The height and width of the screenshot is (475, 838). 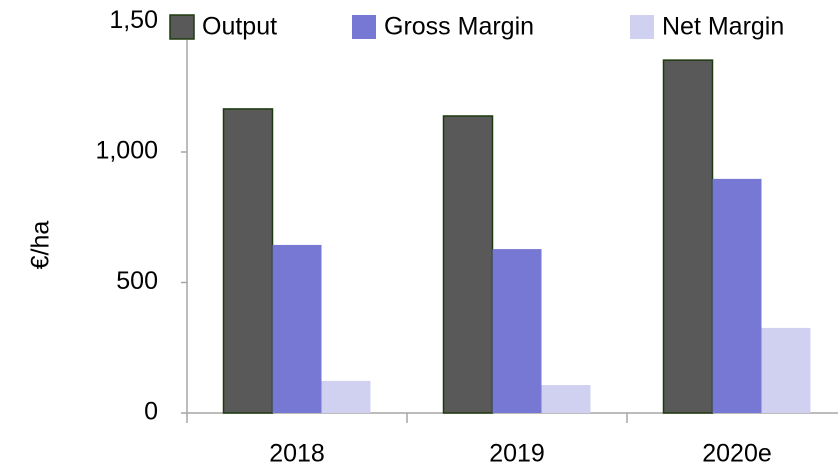 I want to click on y-tick-label: 1,50, so click(x=133, y=20).